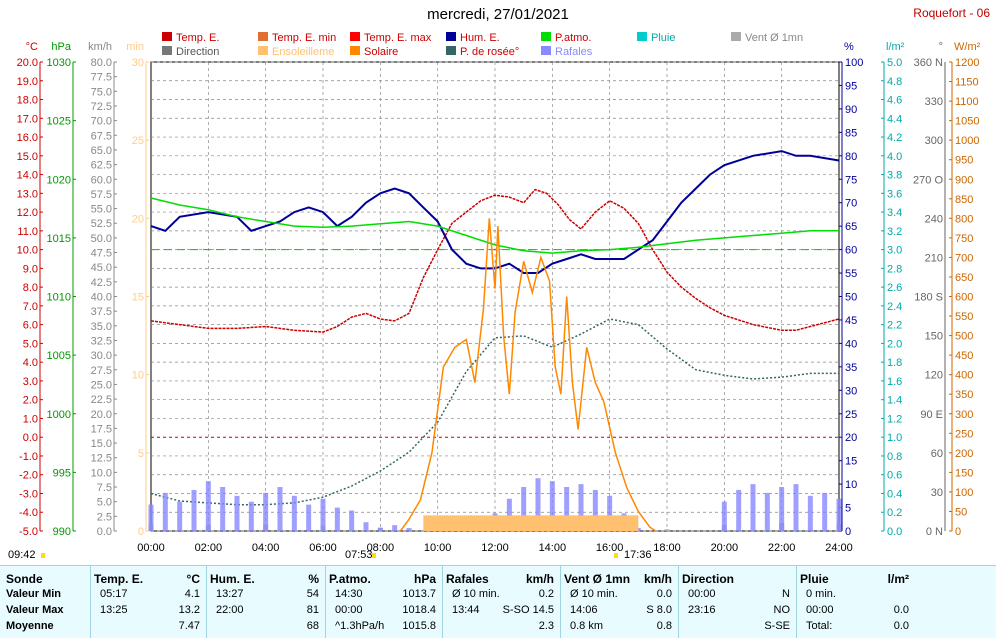 This screenshot has width=996, height=638. Describe the element at coordinates (894, 382) in the screenshot. I see `rain-tick-label: 1.6` at that location.